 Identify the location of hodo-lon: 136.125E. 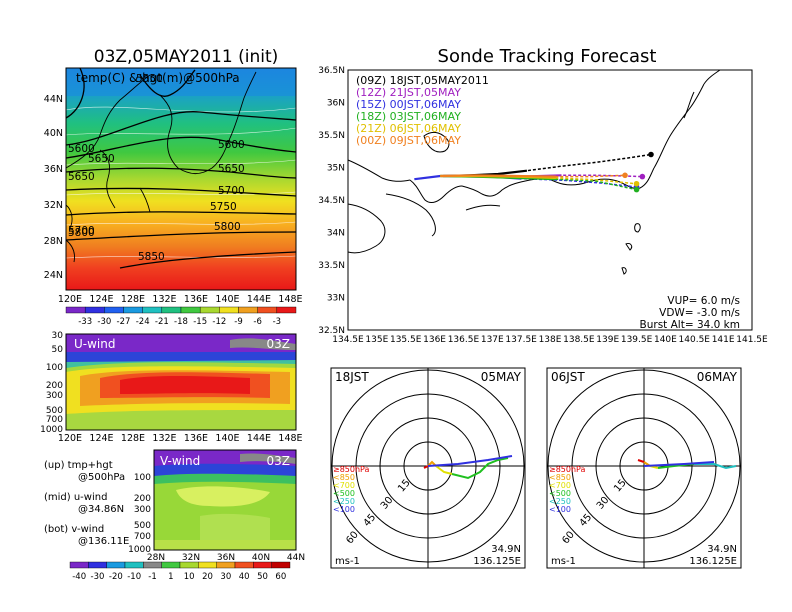
(497, 561).